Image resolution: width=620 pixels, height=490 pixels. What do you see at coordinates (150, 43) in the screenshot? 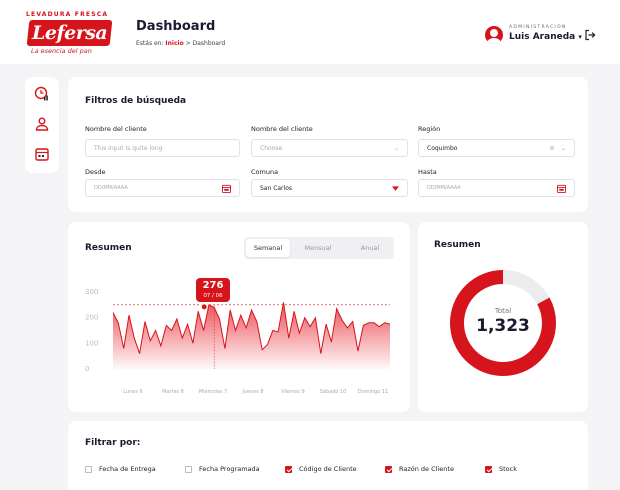
I see `breadcrumb-prefix: Estás en:` at bounding box center [150, 43].